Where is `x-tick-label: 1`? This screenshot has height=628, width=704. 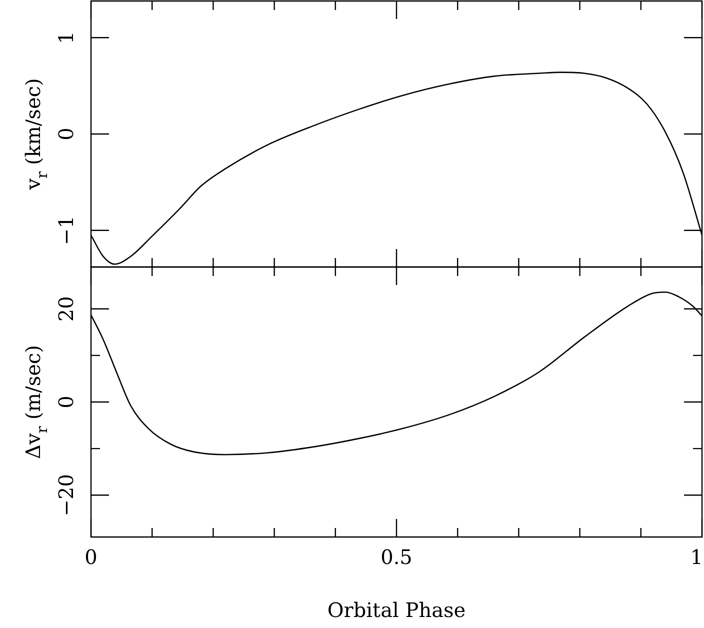 x-tick-label: 1 is located at coordinates (697, 557).